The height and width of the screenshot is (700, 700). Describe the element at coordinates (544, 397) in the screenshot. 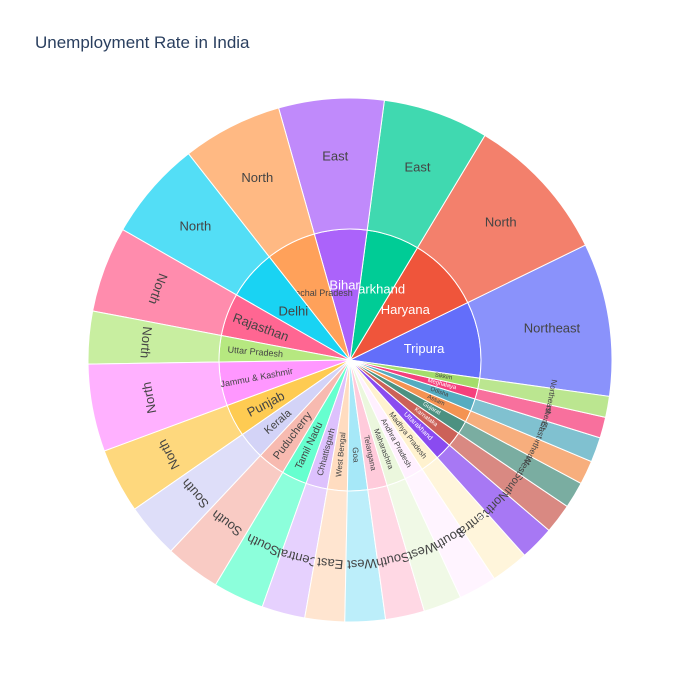

I see `region-segment-sikkim` at that location.